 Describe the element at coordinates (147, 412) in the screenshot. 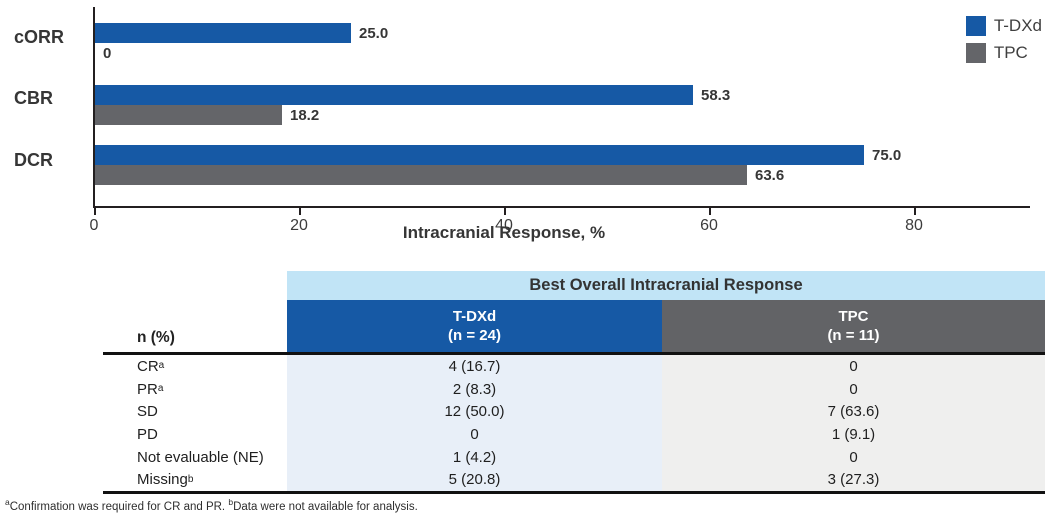

I see `row-label: SD` at that location.